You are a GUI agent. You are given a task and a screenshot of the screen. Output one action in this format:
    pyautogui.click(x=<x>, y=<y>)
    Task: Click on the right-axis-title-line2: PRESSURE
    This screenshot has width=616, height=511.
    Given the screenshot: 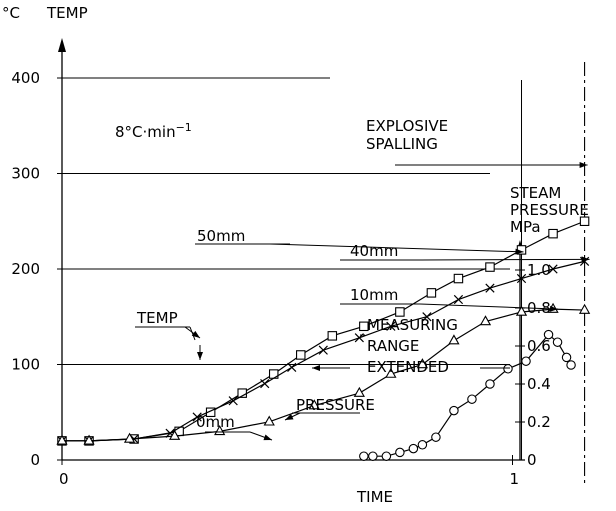 What is the action you would take?
    pyautogui.click(x=549, y=210)
    